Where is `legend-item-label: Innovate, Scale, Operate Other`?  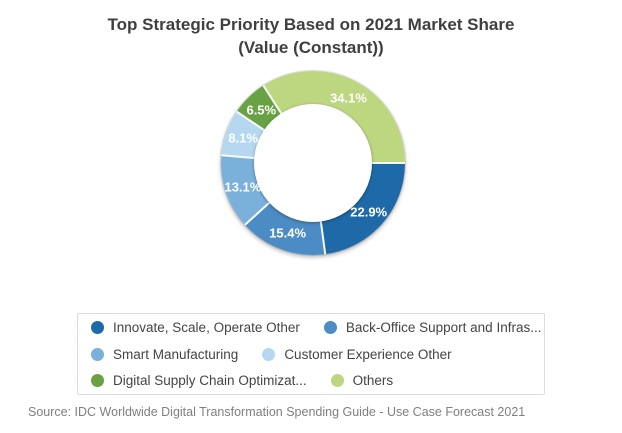 legend-item-label: Innovate, Scale, Operate Other is located at coordinates (206, 327).